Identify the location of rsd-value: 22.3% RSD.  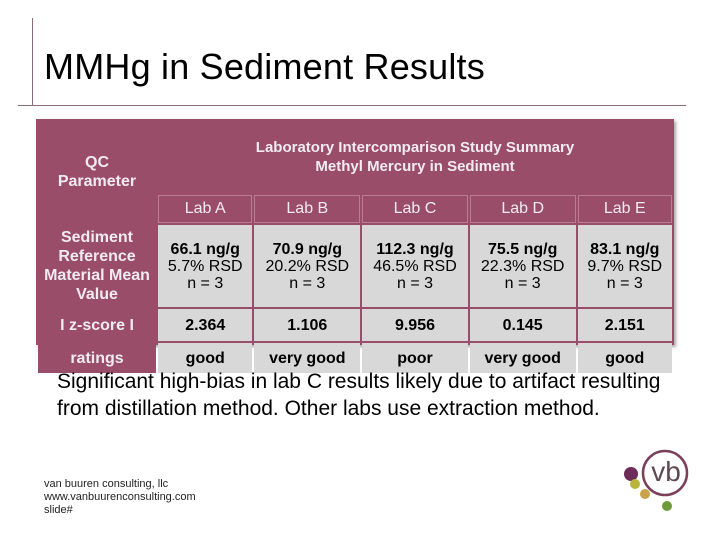
(522, 266).